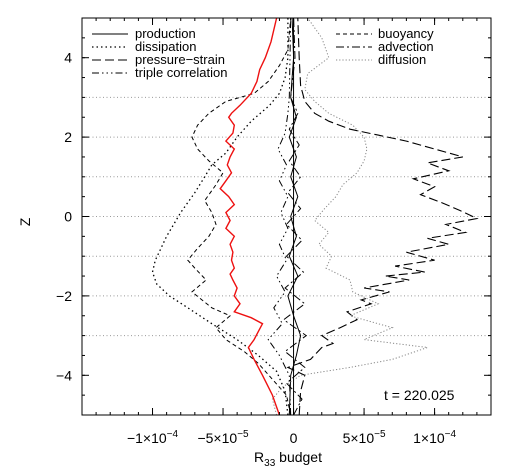 The width and height of the screenshot is (526, 473). What do you see at coordinates (223, 437) in the screenshot?
I see `x-tick-label: −5×10⁻⁵` at bounding box center [223, 437].